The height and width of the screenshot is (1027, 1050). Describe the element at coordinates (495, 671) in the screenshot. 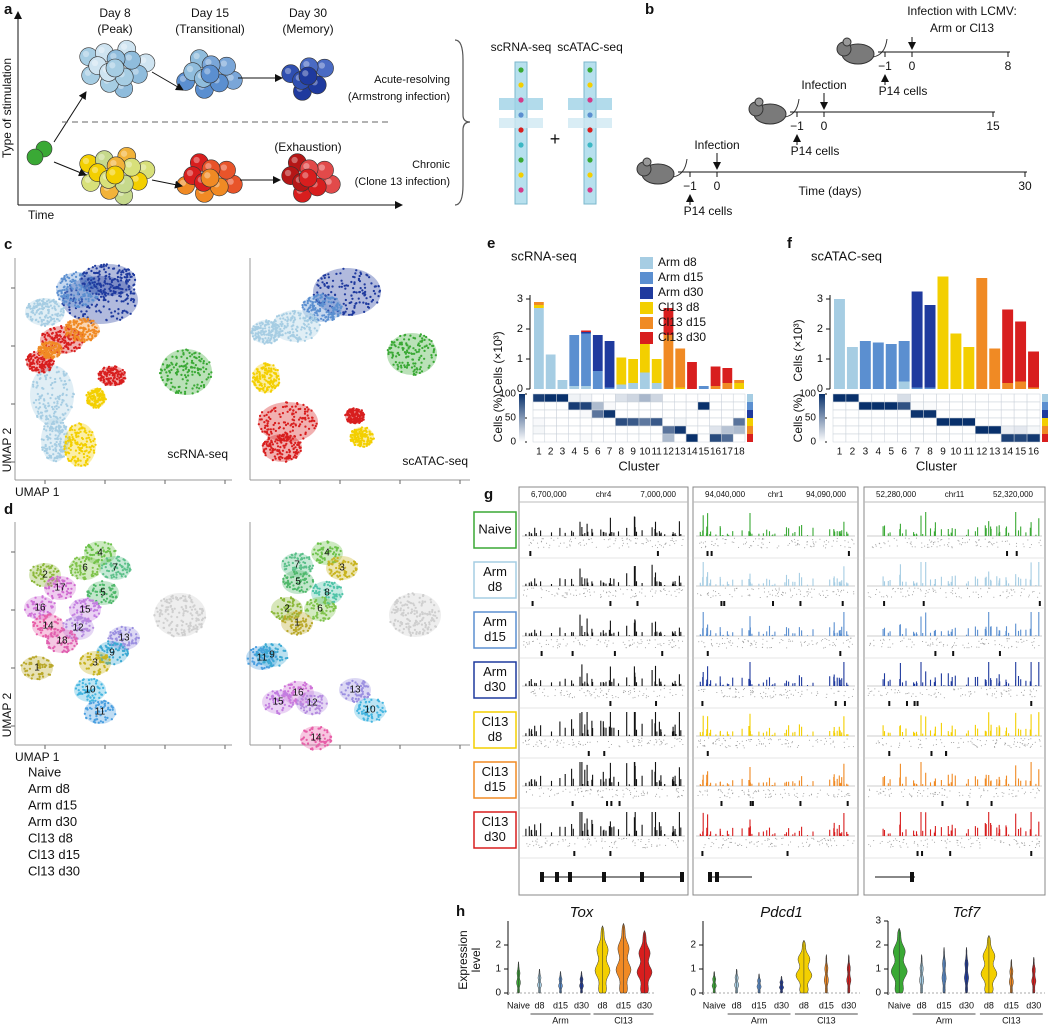

I see `sample-label: Arm` at that location.